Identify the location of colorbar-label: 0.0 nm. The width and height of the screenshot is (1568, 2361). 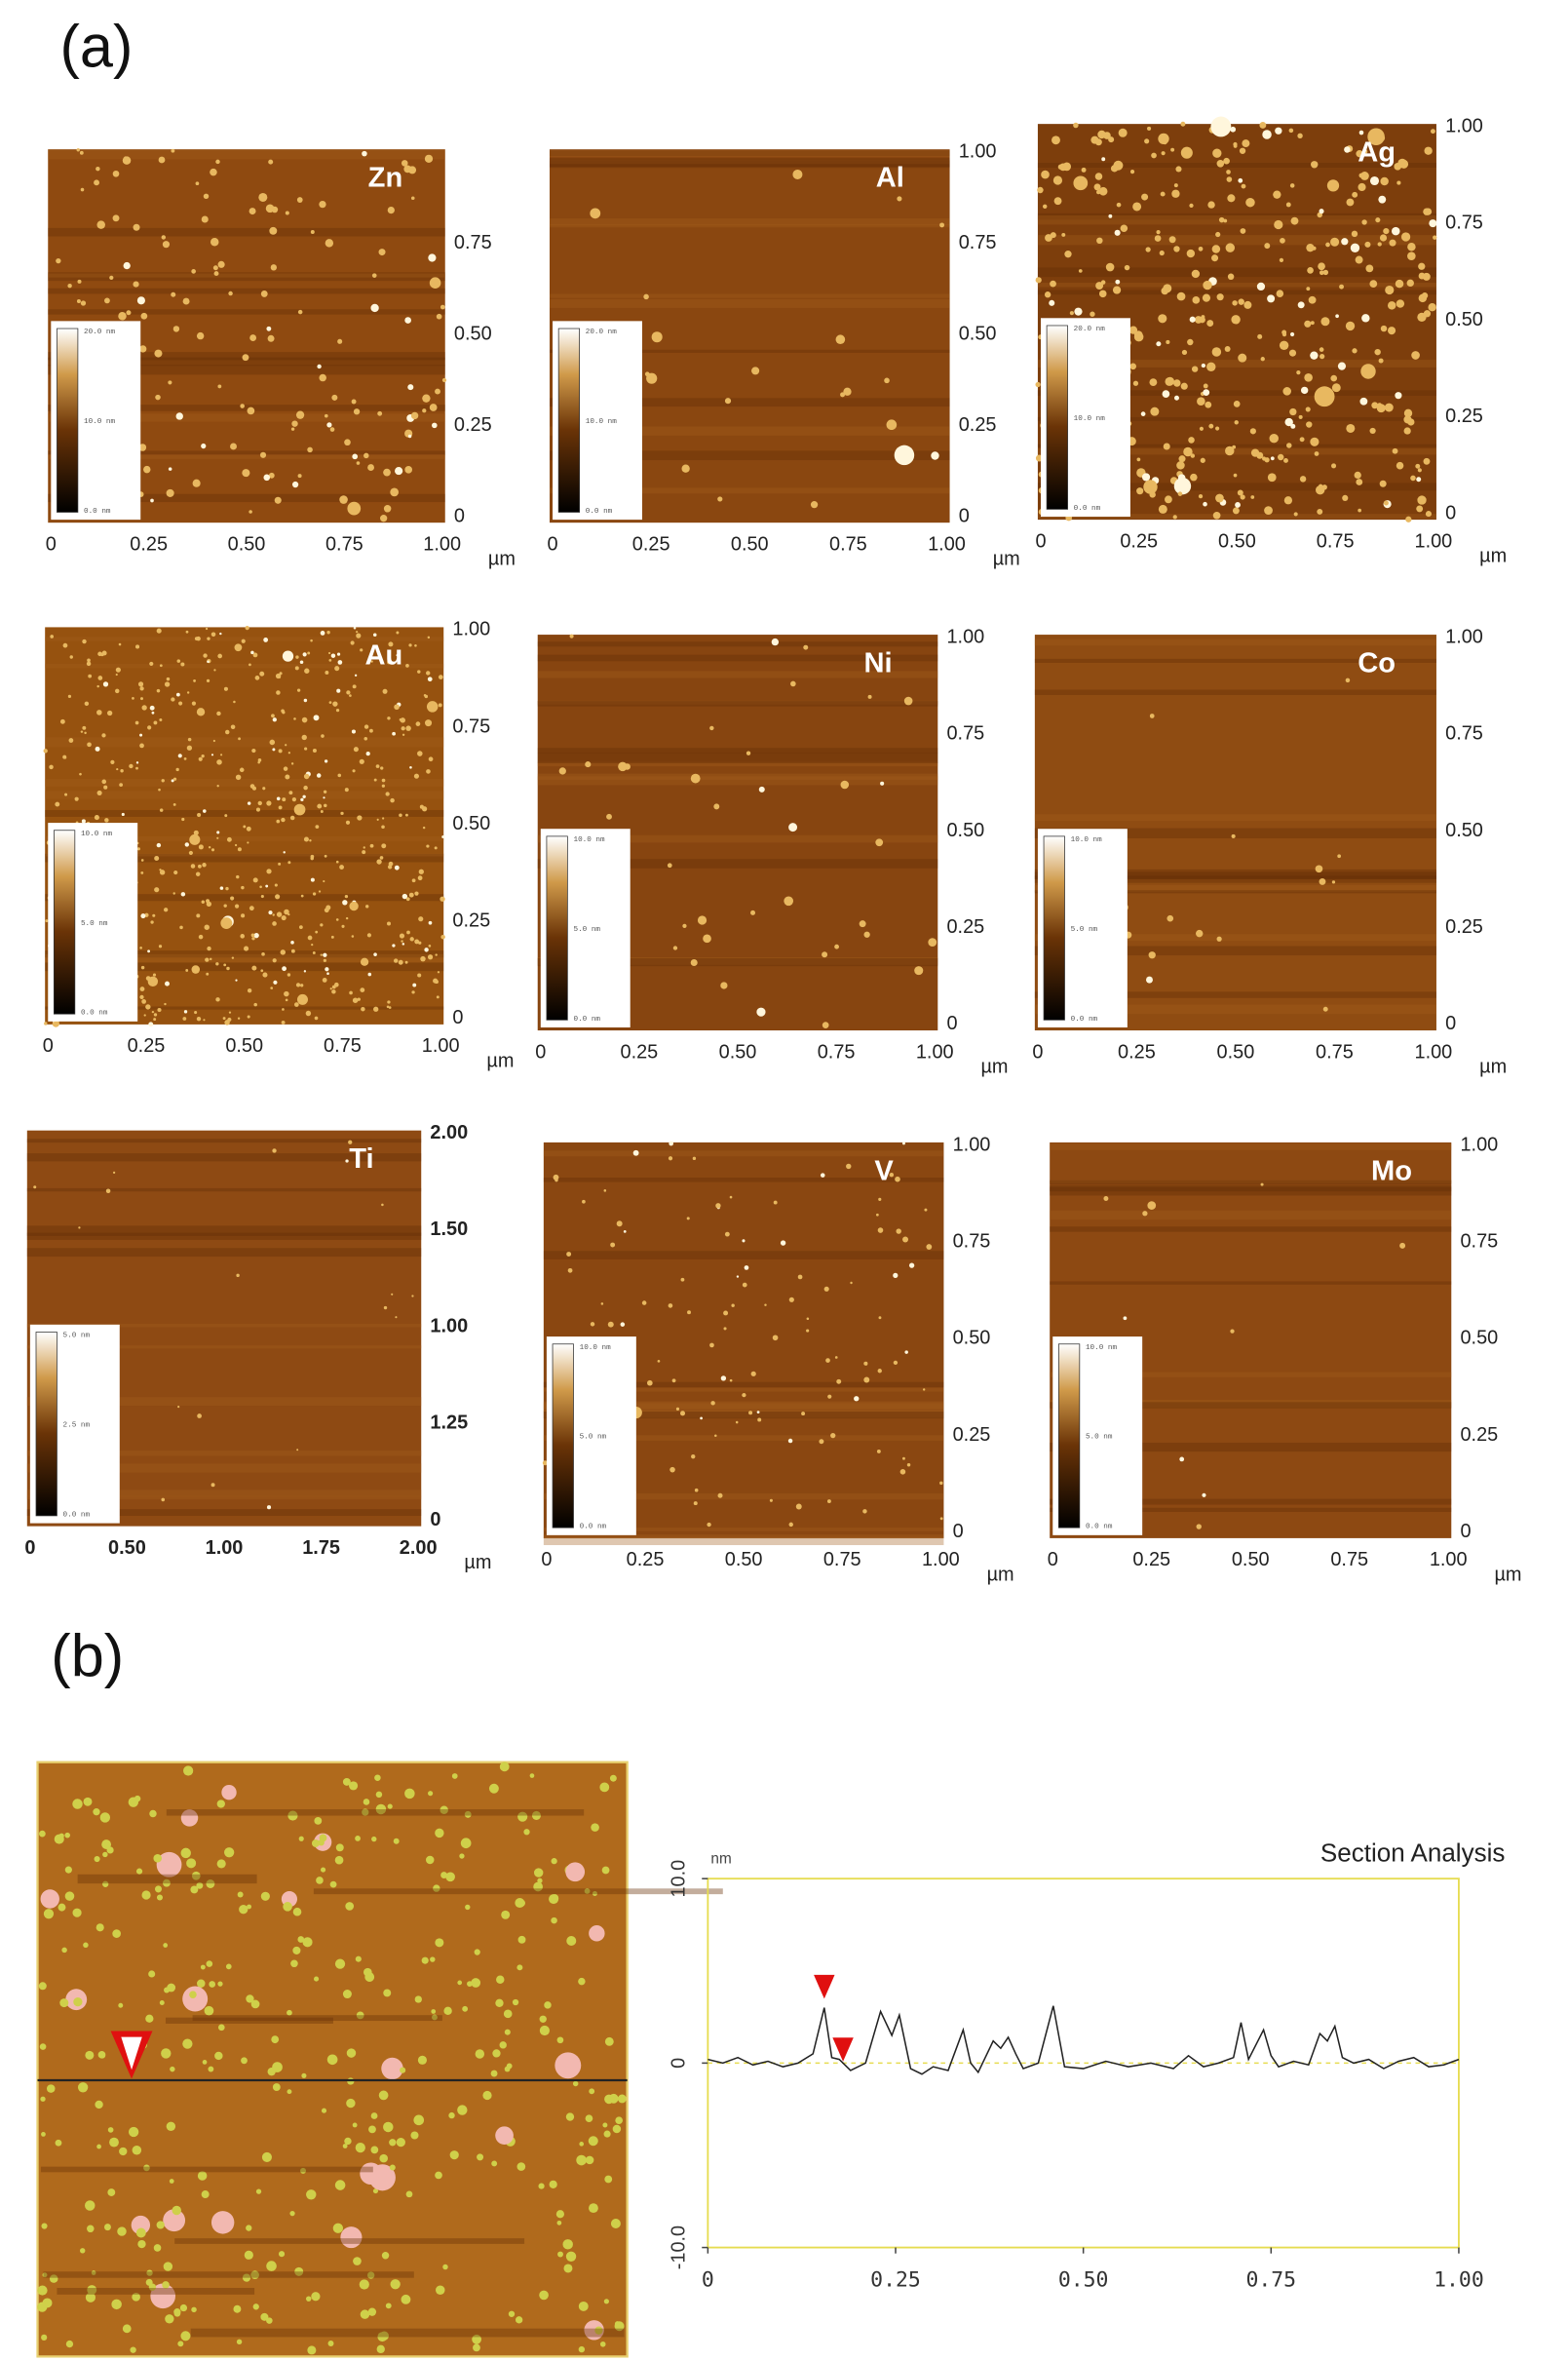
(1087, 509).